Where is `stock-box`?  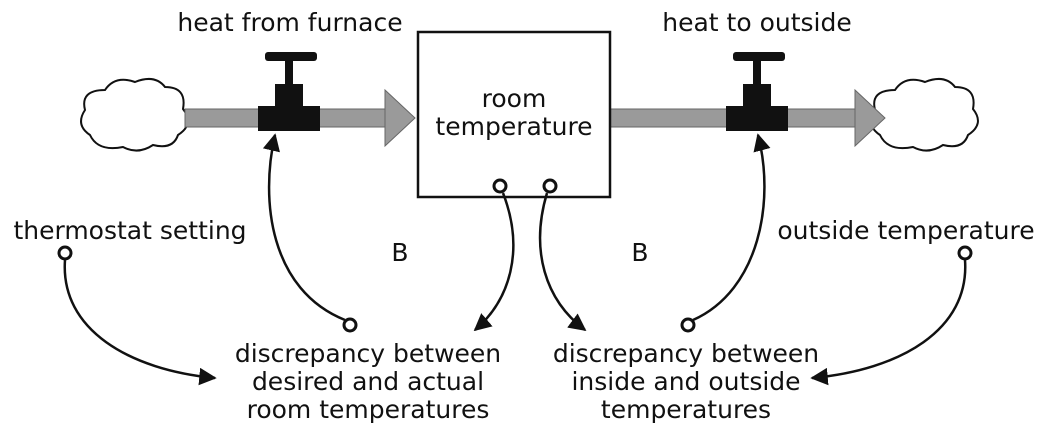 stock-box is located at coordinates (514, 114).